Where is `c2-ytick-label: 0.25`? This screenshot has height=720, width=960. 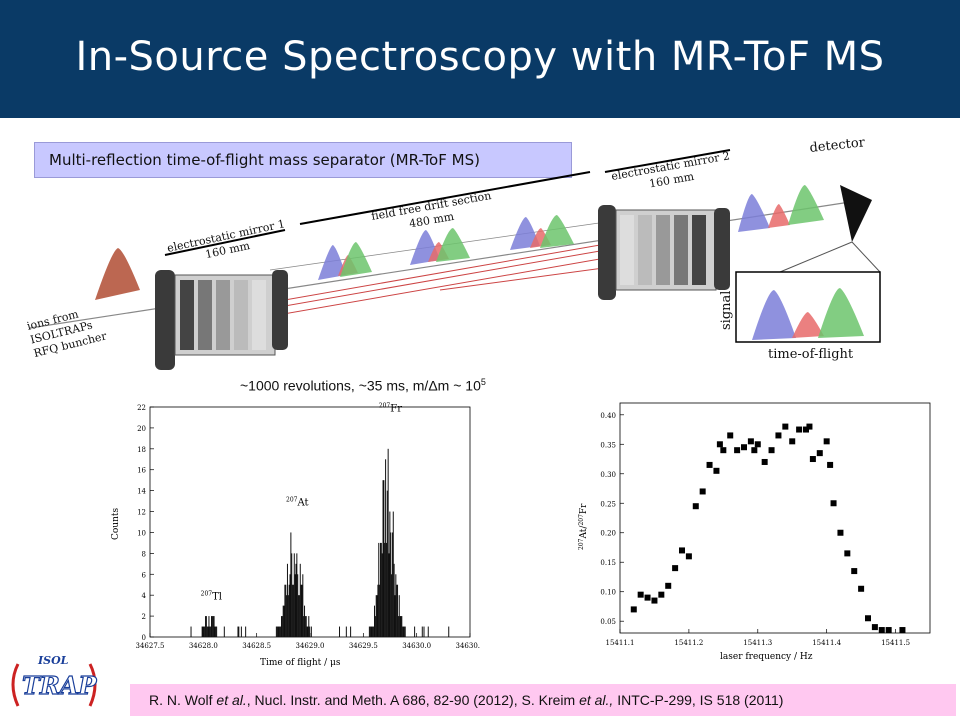 c2-ytick-label: 0.25 is located at coordinates (608, 504).